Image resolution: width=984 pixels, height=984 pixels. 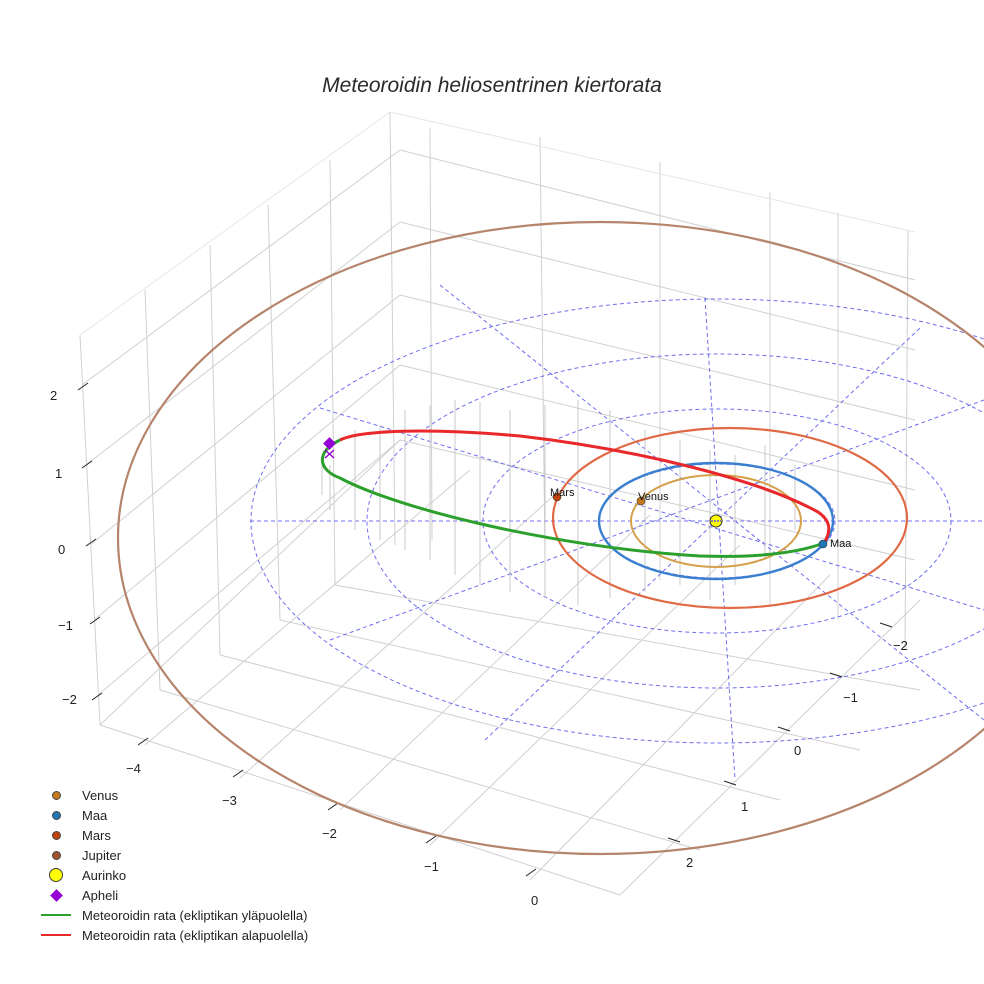 I want to click on svg-text: −3, so click(x=229, y=800).